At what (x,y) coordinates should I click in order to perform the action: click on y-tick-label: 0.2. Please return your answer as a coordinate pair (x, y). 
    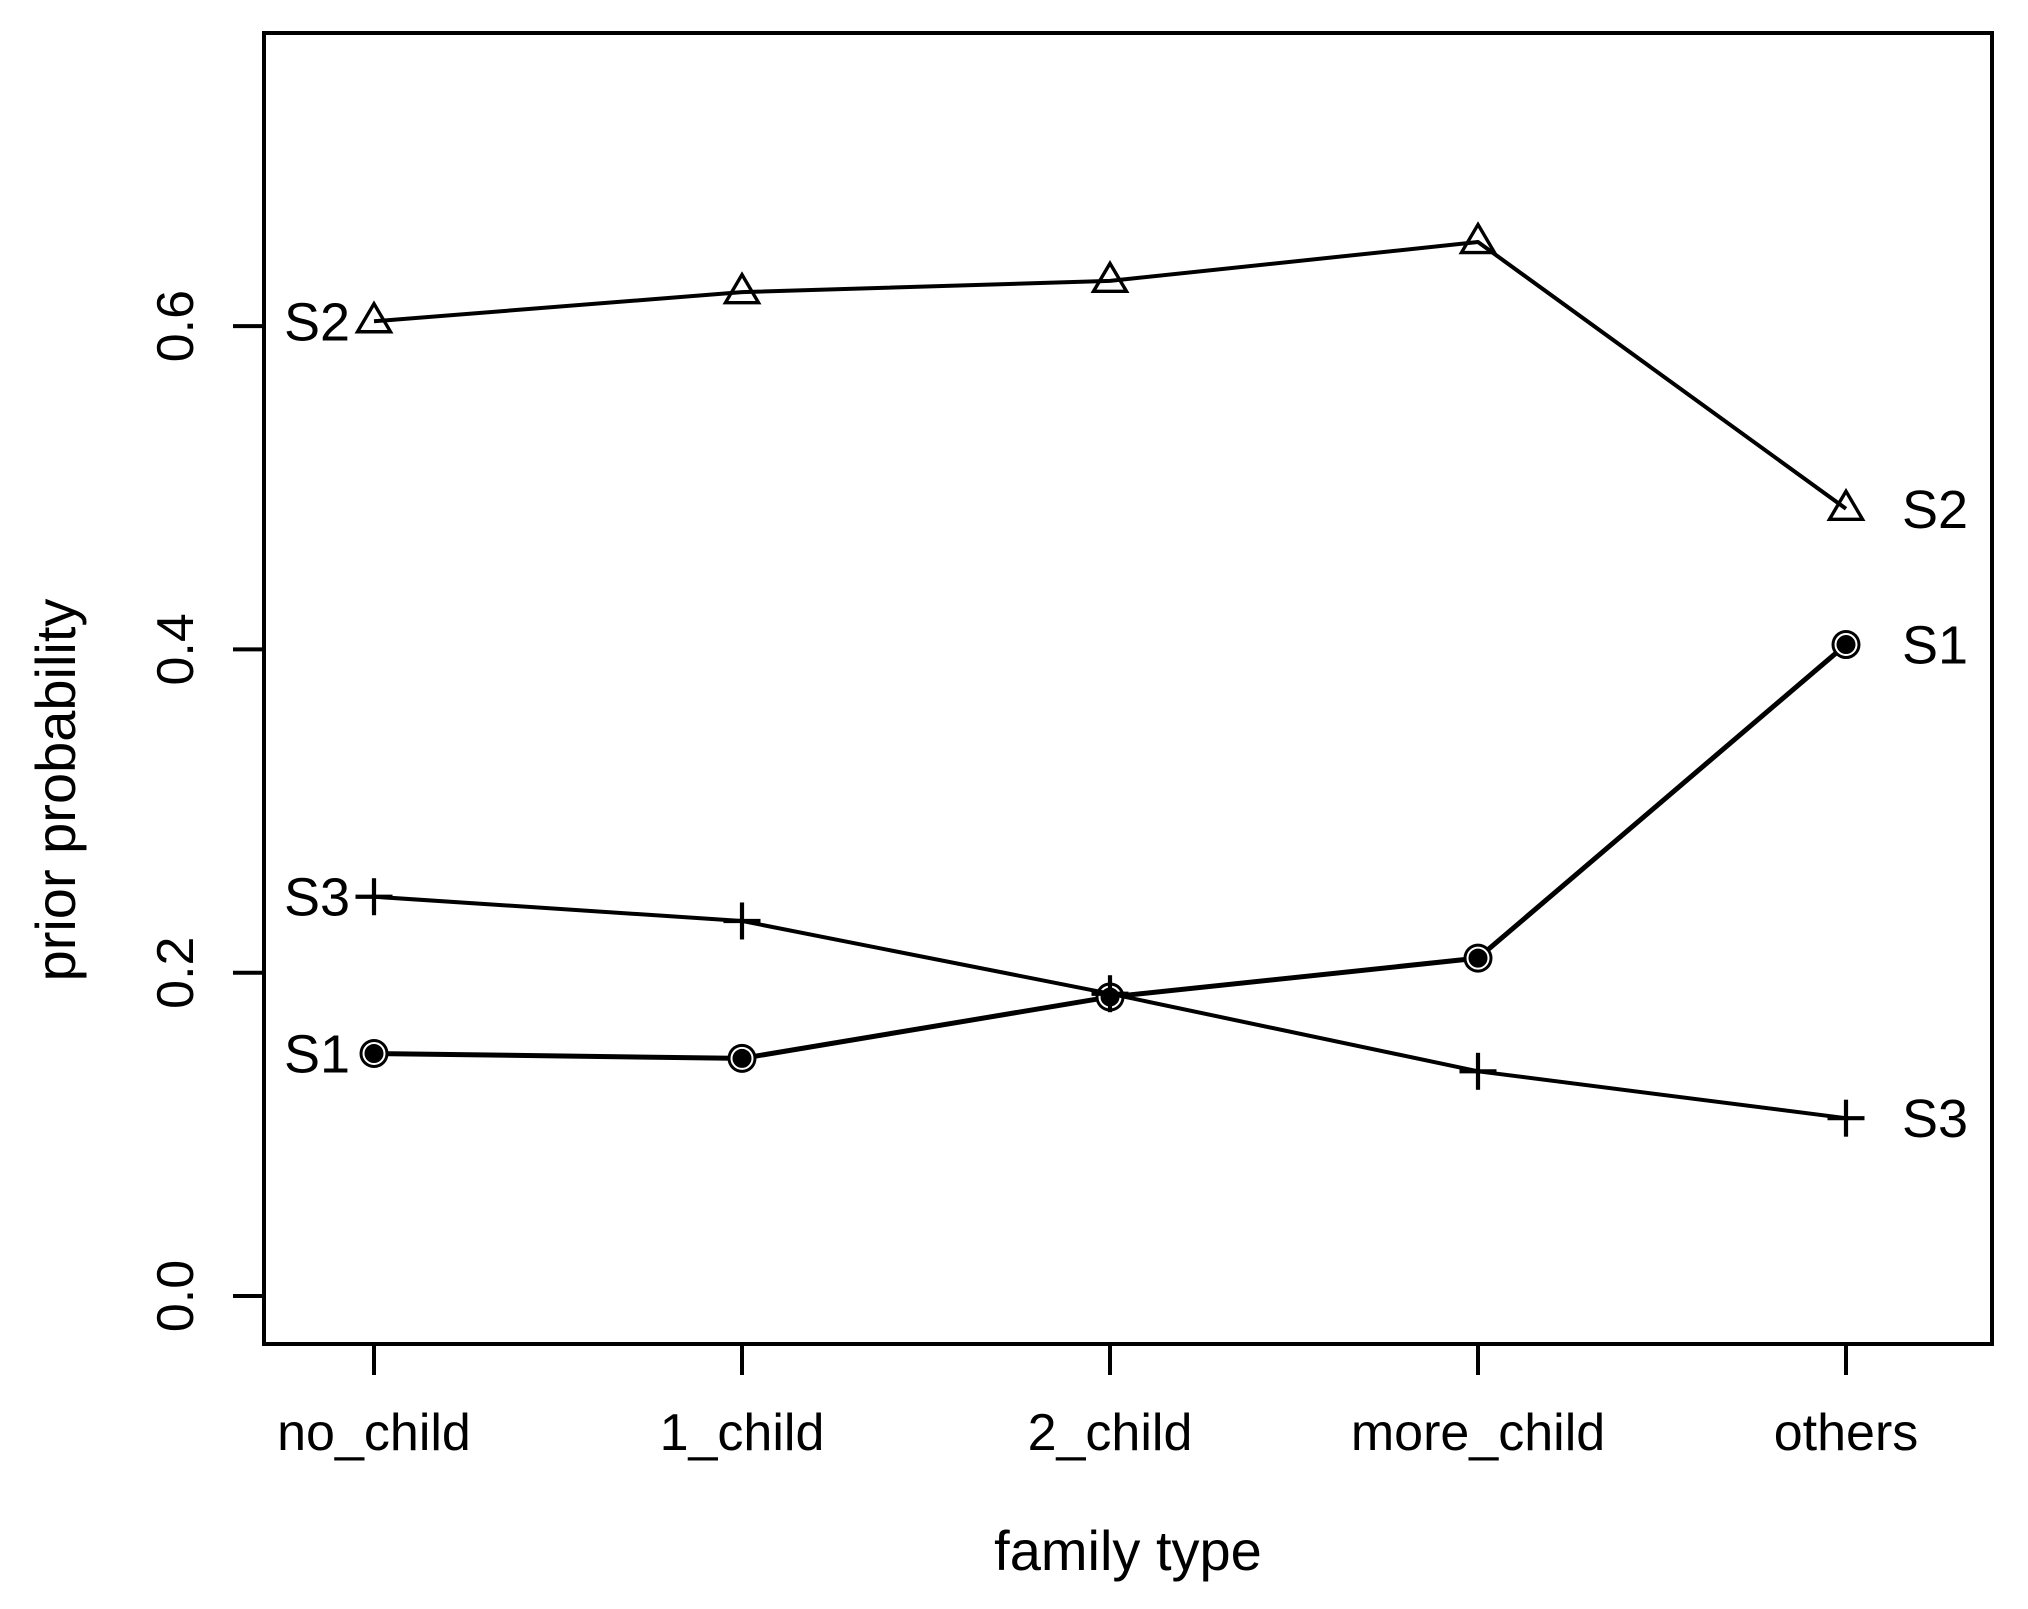
    Looking at the image, I should click on (176, 973).